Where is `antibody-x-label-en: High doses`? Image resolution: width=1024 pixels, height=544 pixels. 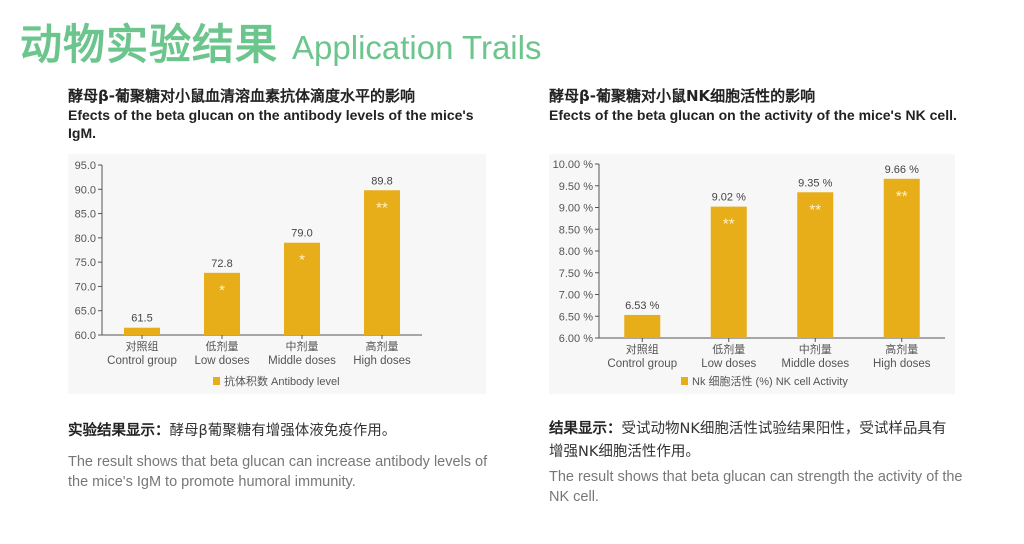 antibody-x-label-en: High doses is located at coordinates (382, 361).